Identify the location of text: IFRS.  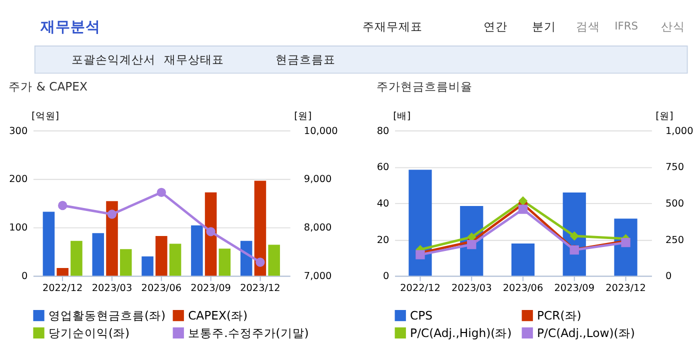
(626, 26).